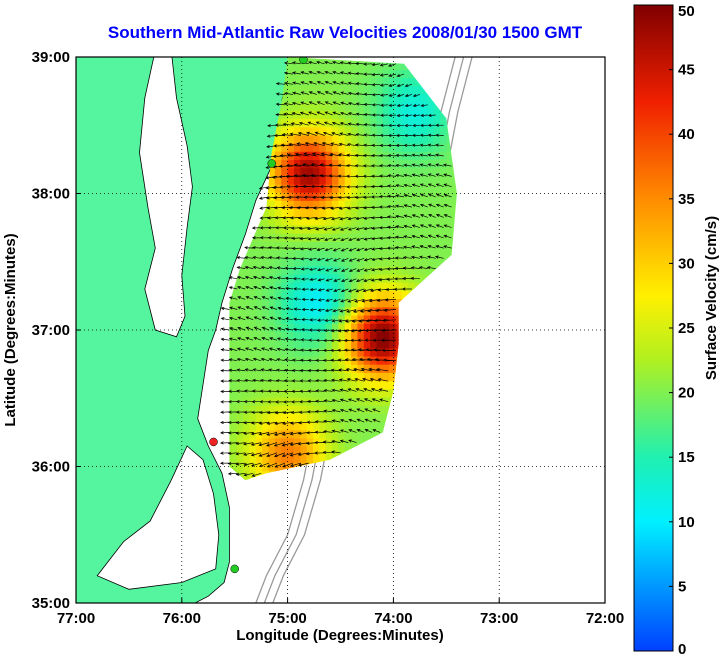 Image resolution: width=724 pixels, height=659 pixels. What do you see at coordinates (340, 635) in the screenshot?
I see `x-axis-label: Longitude (Degrees:Minutes)` at bounding box center [340, 635].